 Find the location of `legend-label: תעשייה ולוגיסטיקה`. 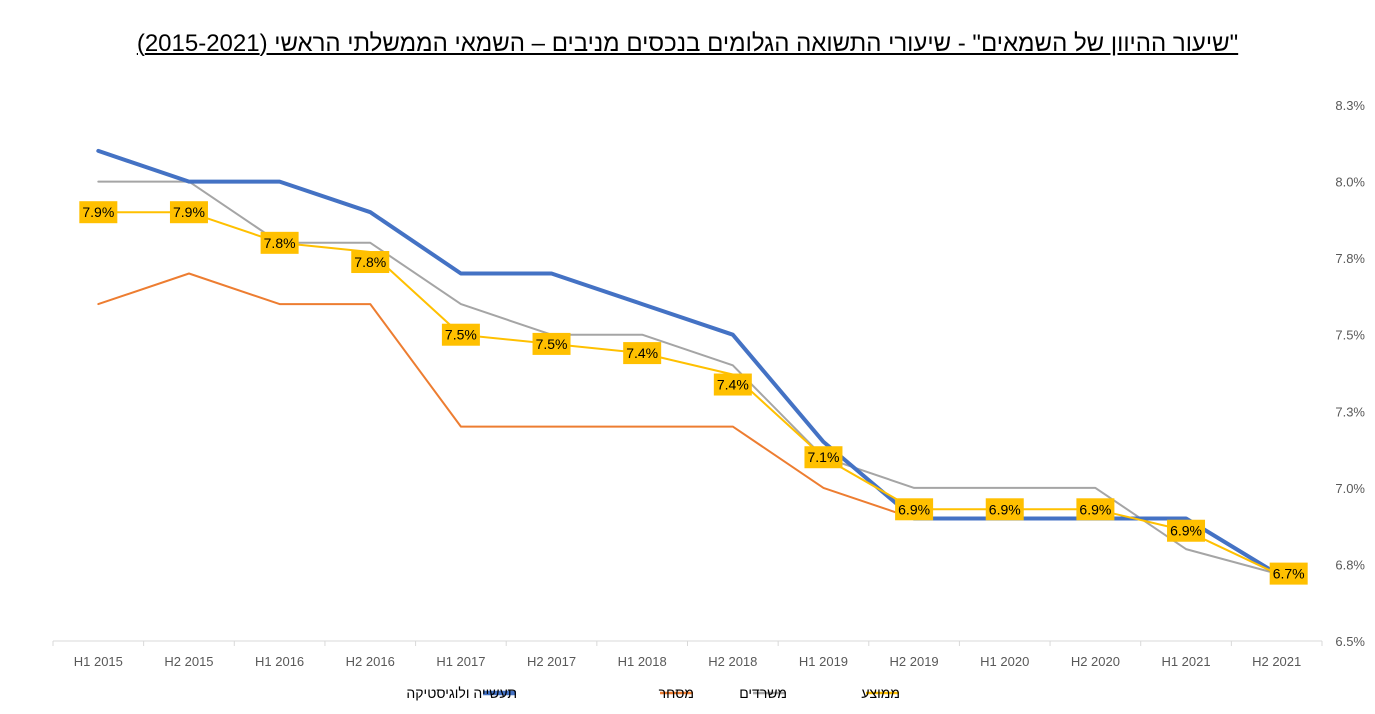

legend-label: תעשייה ולוגיסטיקה is located at coordinates (461, 693).